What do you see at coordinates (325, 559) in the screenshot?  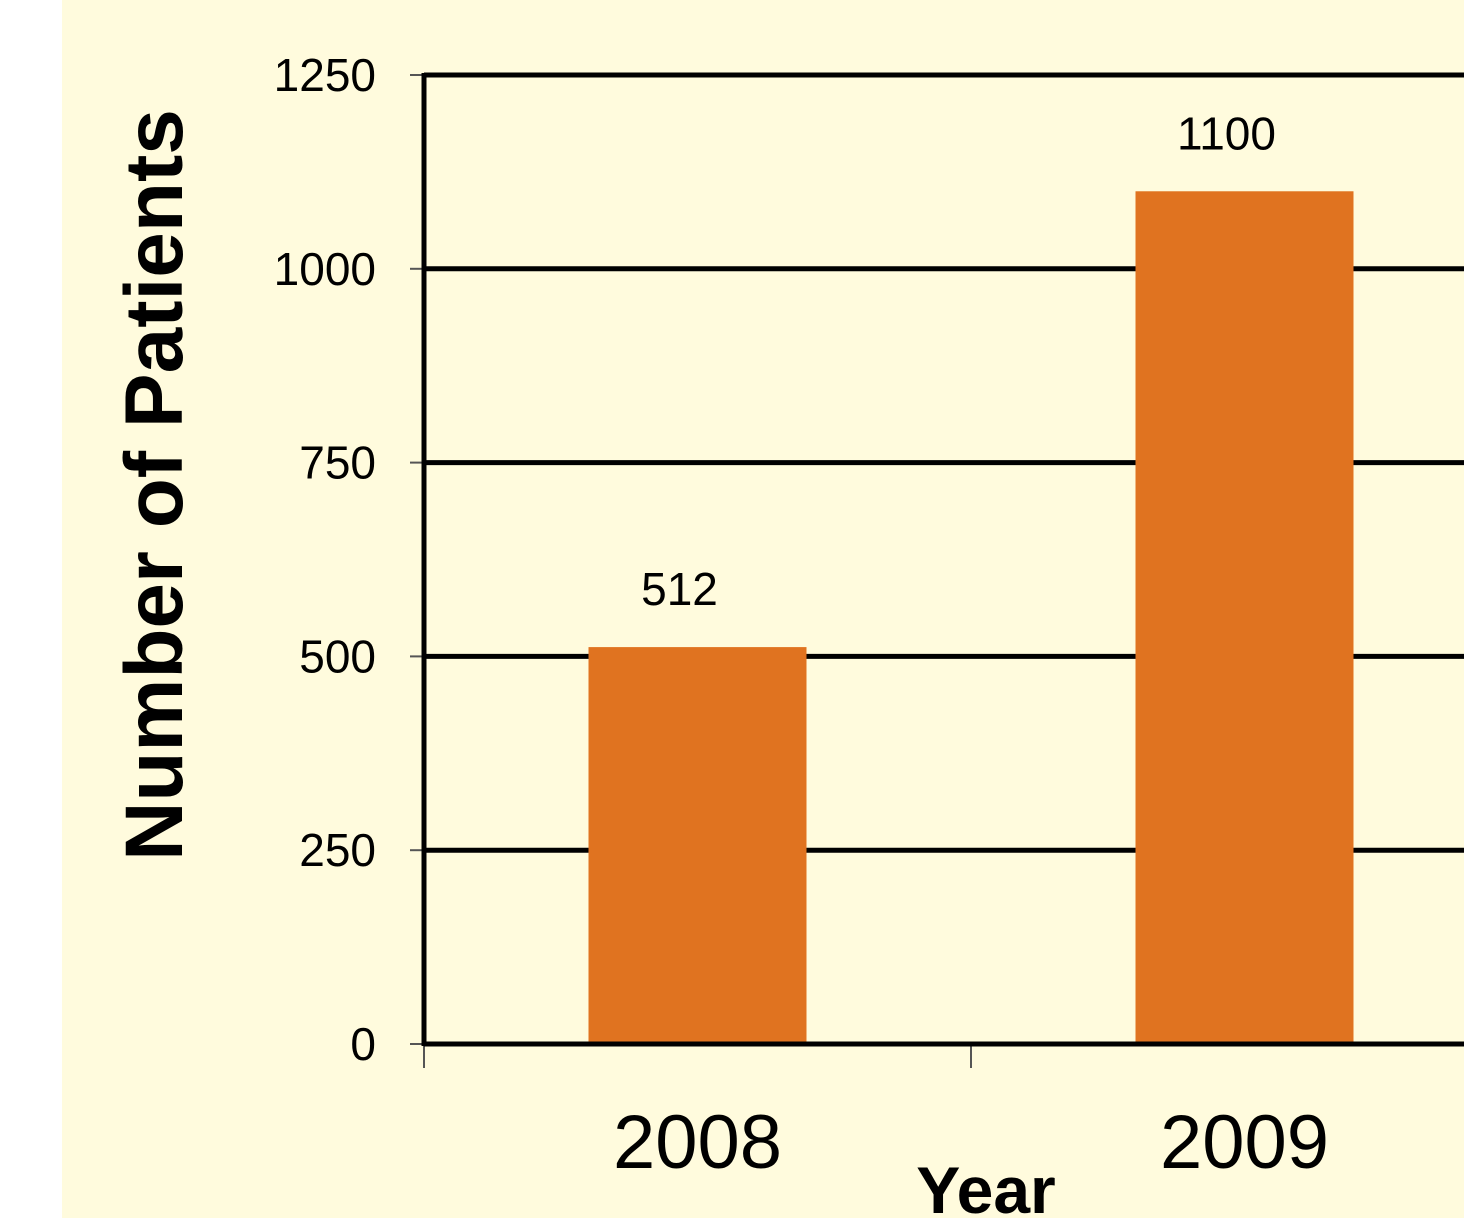 I see `y-tick-labels: 0 250 500 750 1000 1250` at bounding box center [325, 559].